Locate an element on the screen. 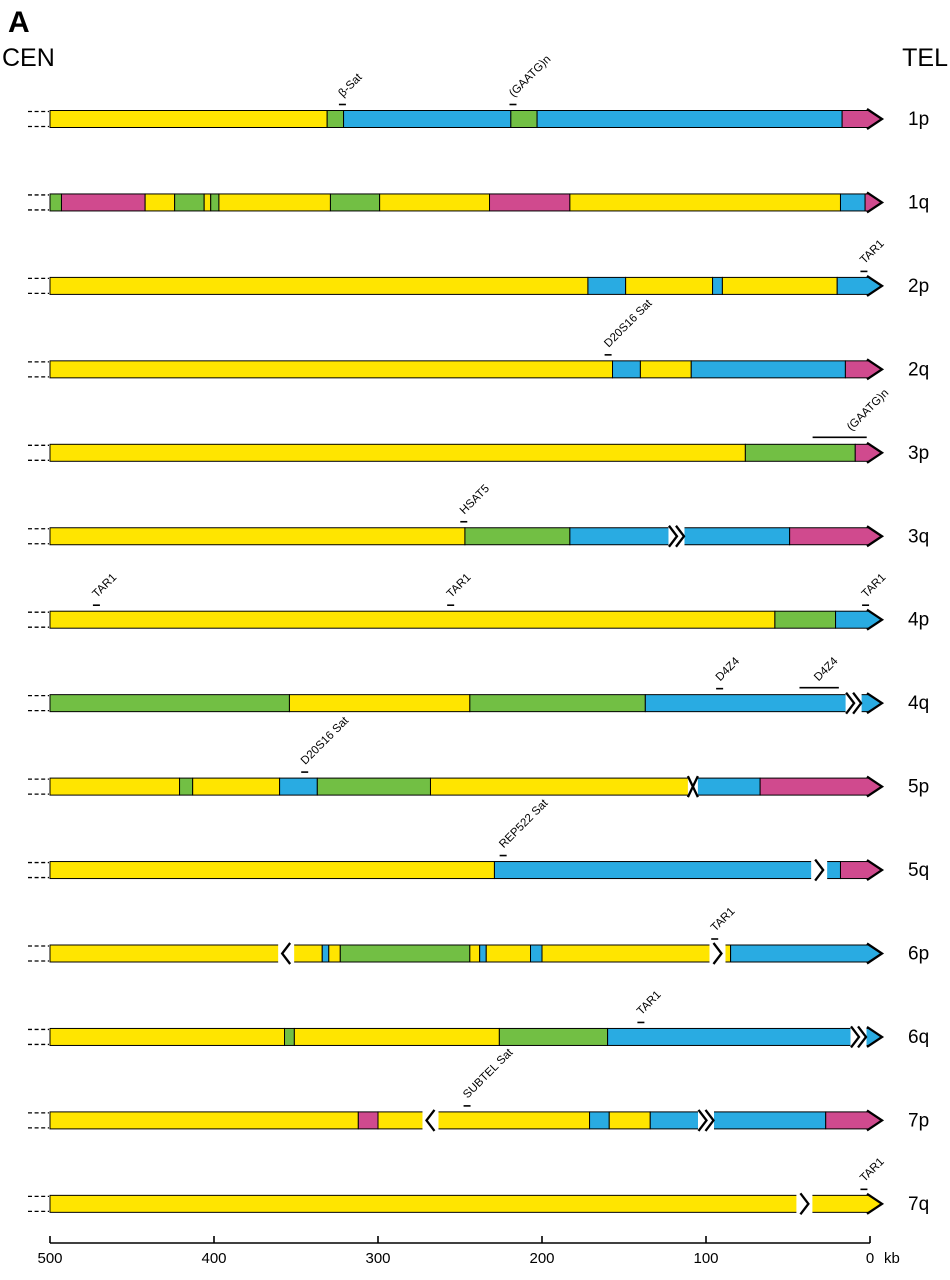 This screenshot has width=950, height=1280. chromosome-row-6q: TAR1 6q is located at coordinates (478, 1019).